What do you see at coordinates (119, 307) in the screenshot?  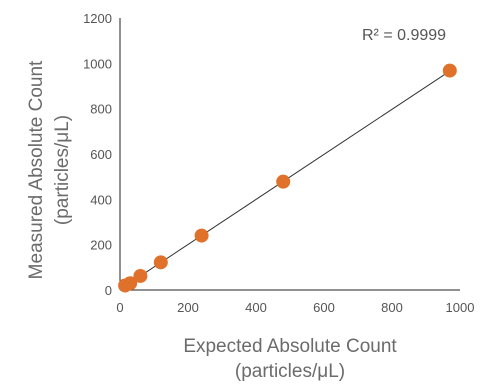 I see `x-tick-label: 0` at bounding box center [119, 307].